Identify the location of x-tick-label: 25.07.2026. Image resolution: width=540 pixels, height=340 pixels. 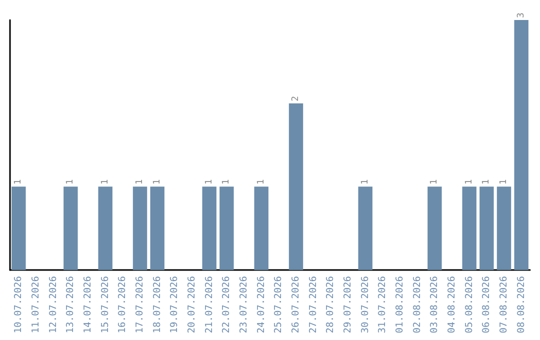
(278, 305).